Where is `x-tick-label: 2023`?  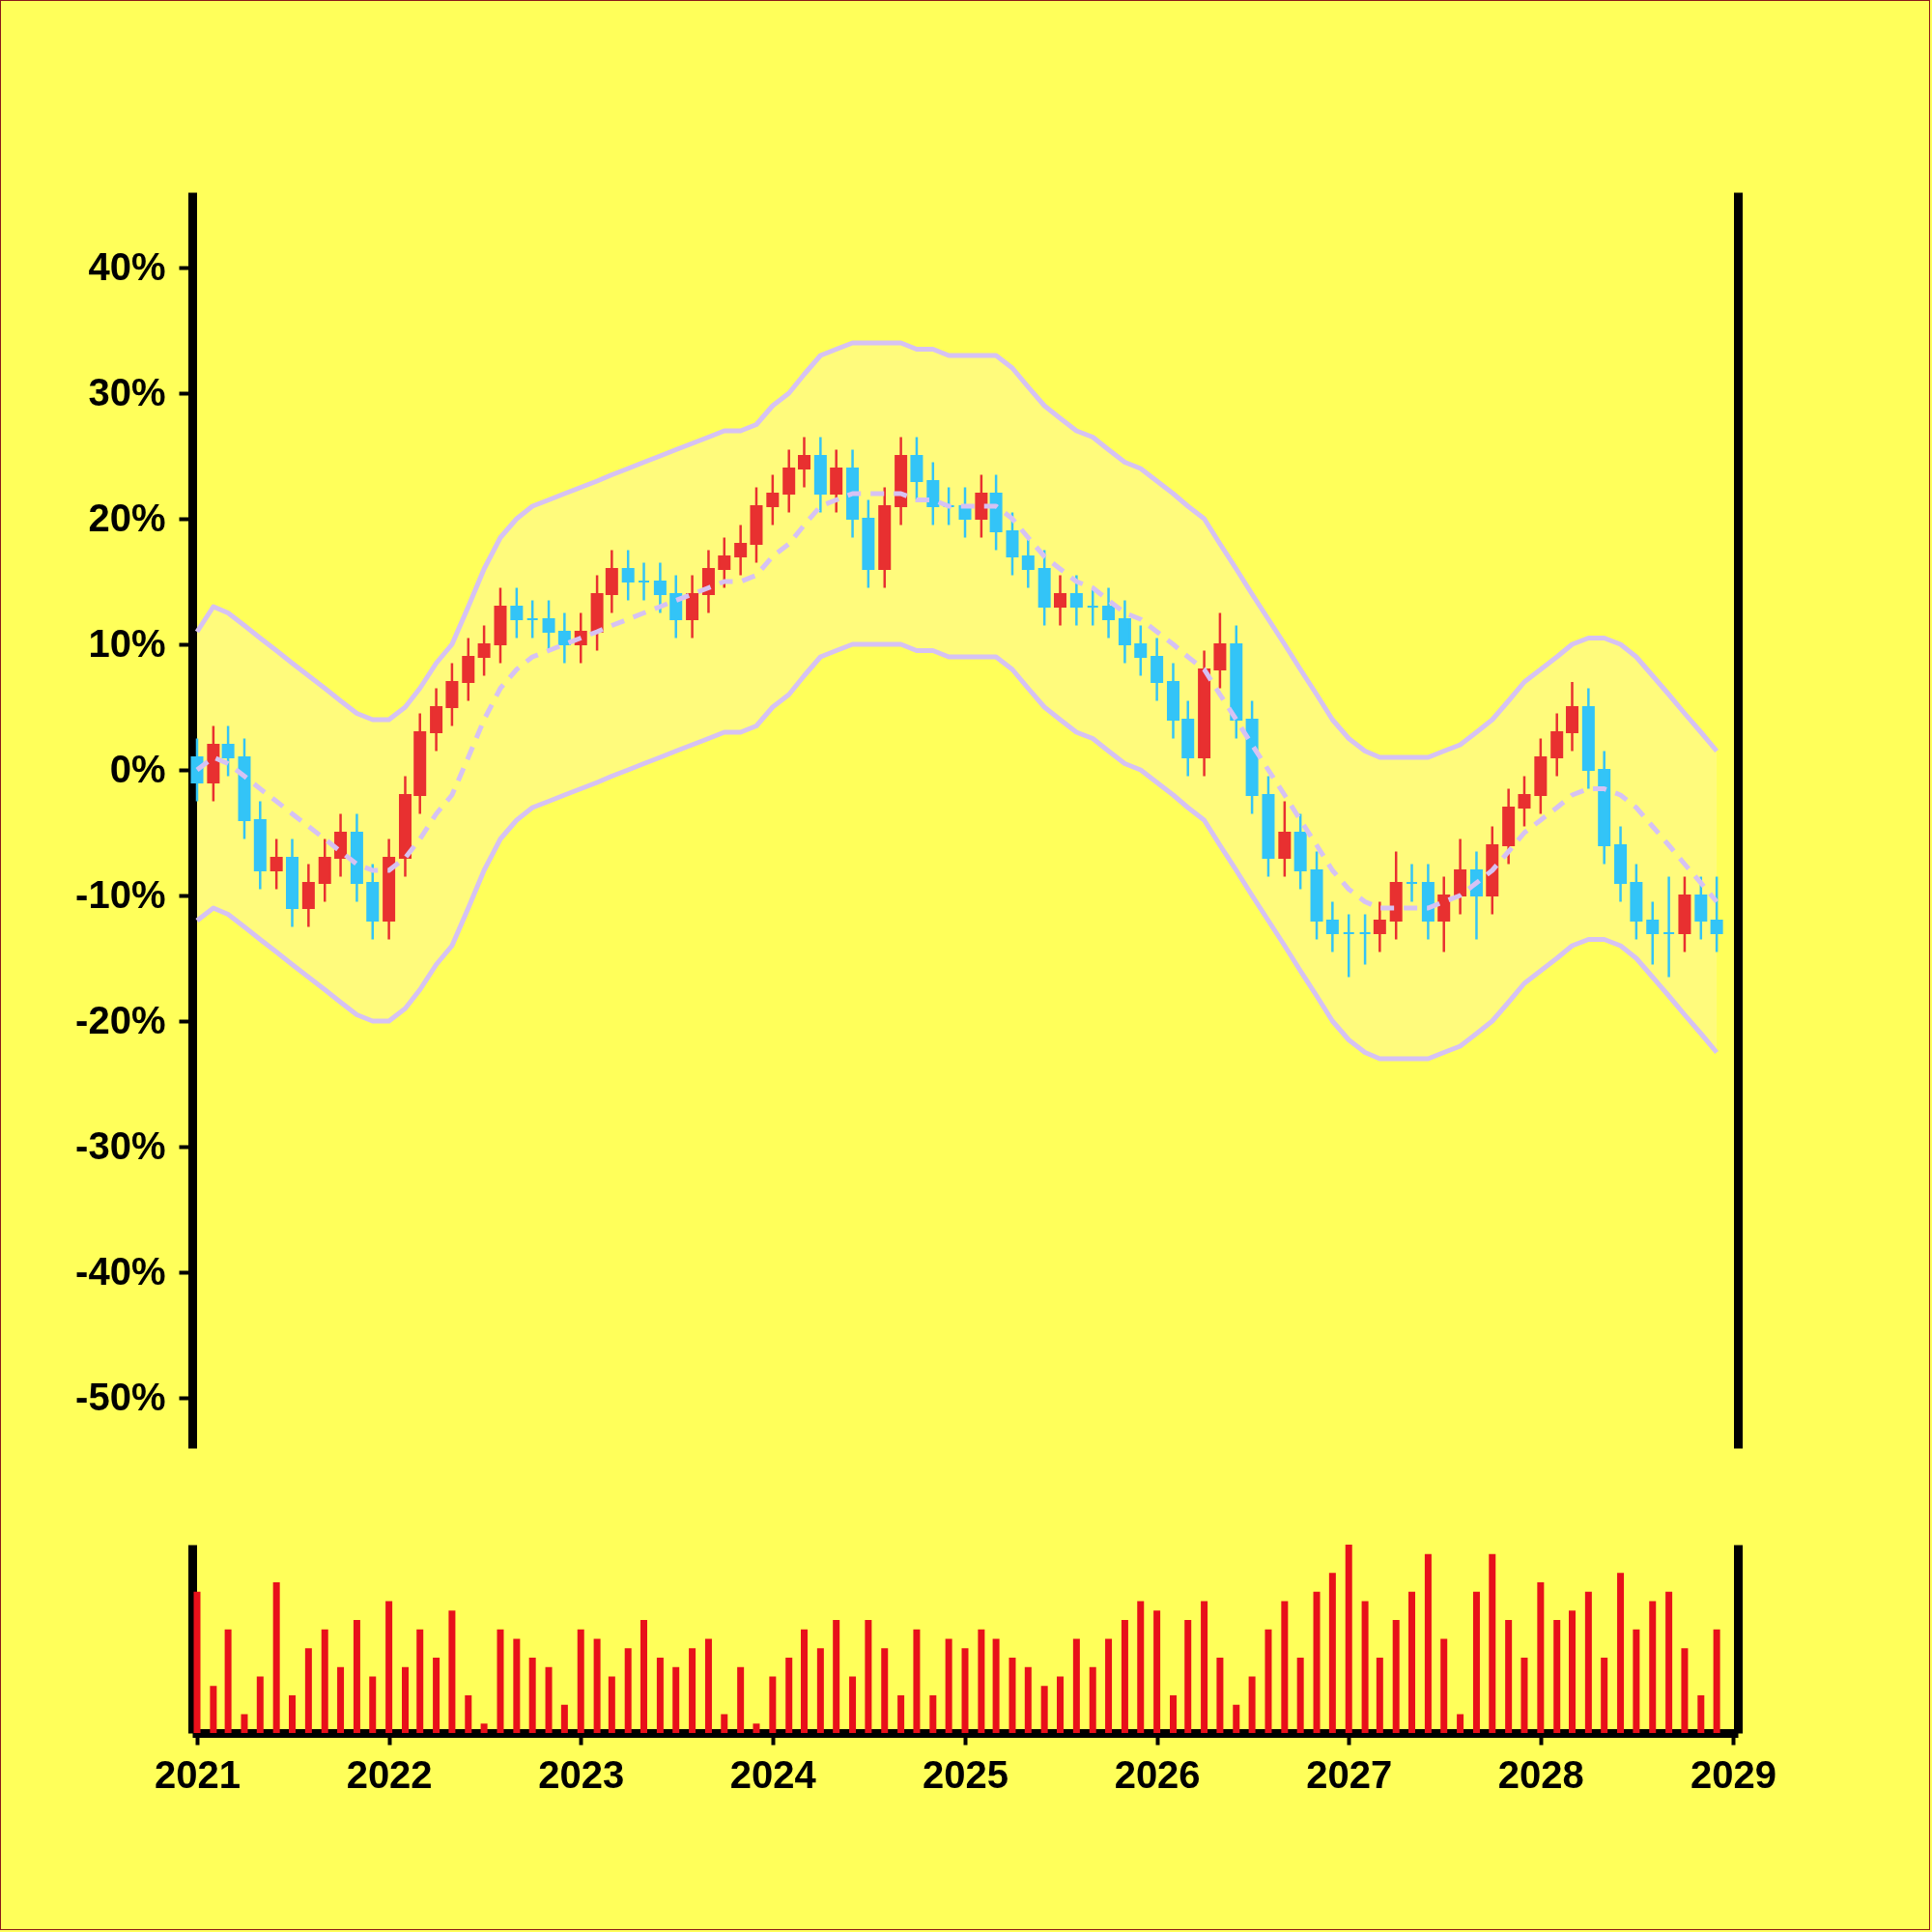
x-tick-label: 2023 is located at coordinates (581, 1774).